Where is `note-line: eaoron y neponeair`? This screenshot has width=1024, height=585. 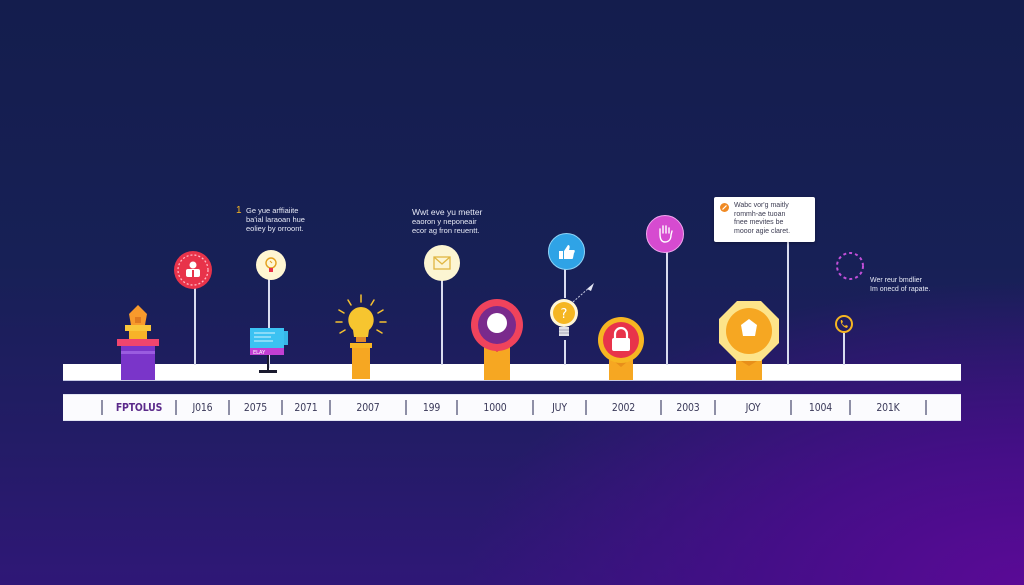 note-line: eaoron y neponeair is located at coordinates (444, 221).